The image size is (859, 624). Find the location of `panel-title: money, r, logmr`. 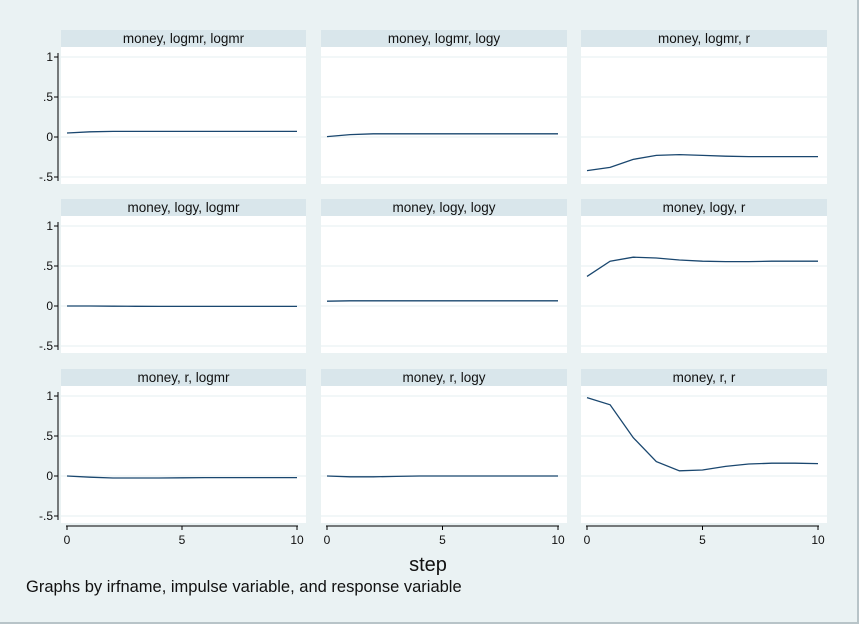

panel-title: money, r, logmr is located at coordinates (183, 377).